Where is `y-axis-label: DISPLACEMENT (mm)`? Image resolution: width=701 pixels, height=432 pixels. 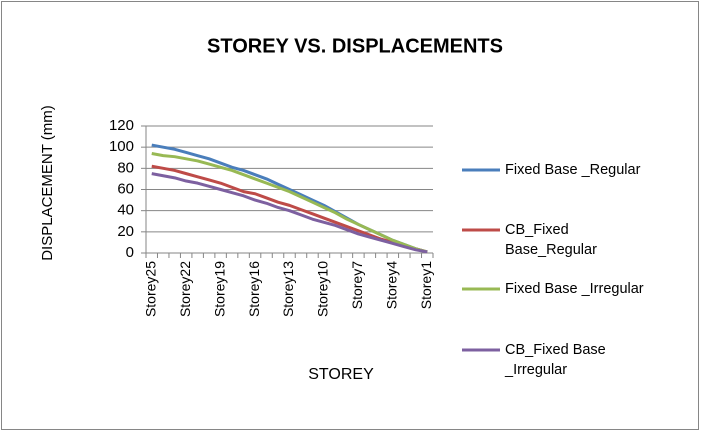
y-axis-label: DISPLACEMENT (mm) is located at coordinates (47, 183).